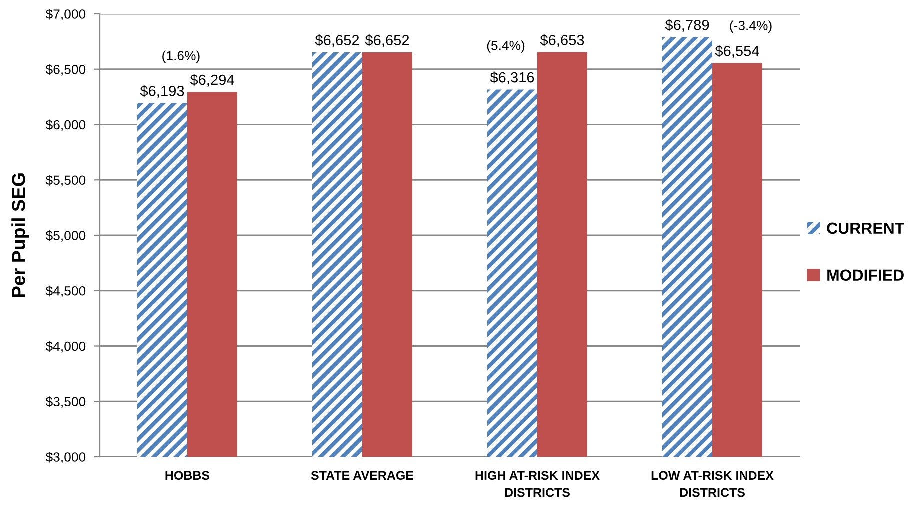 The image size is (910, 510). What do you see at coordinates (562, 41) in the screenshot?
I see `data-label: $6,653` at bounding box center [562, 41].